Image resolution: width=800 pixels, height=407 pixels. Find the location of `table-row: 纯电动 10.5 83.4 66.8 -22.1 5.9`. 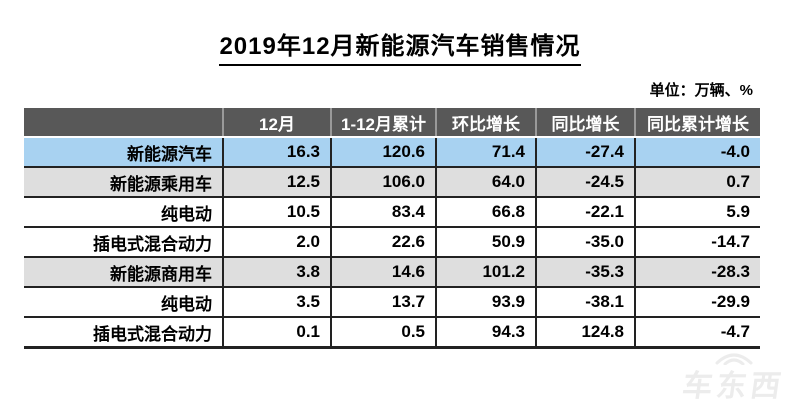

table-row: 纯电动 10.5 83.4 66.8 -22.1 5.9 is located at coordinates (392, 211).